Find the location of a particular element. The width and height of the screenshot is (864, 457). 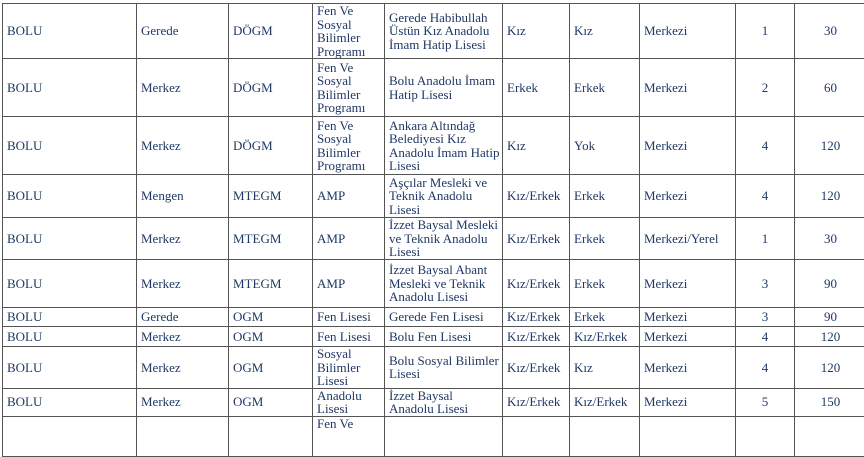

table-row: Fen Ve is located at coordinates (433, 436).